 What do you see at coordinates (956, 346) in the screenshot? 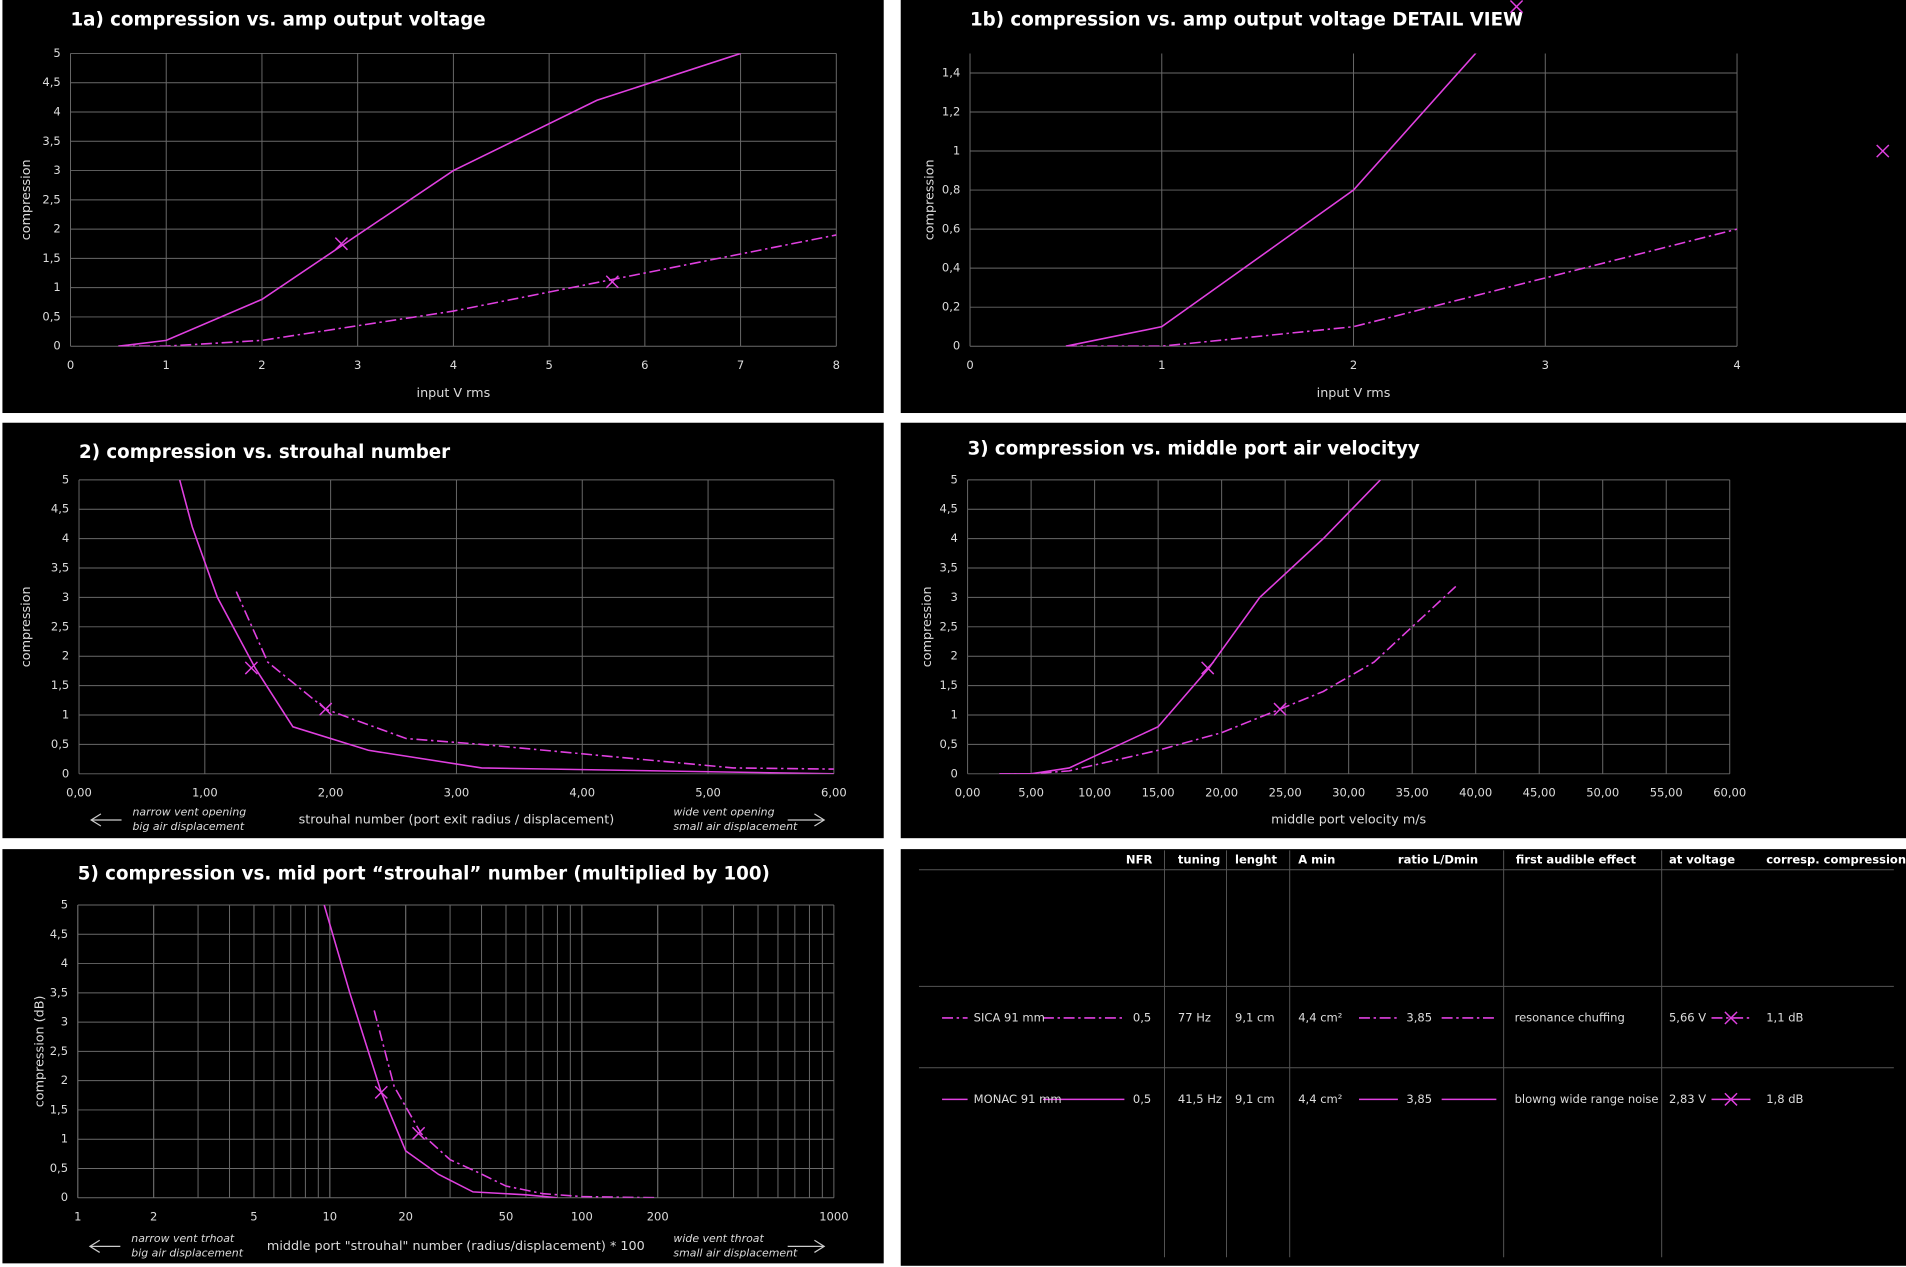
I see `y-tick-label: 0` at bounding box center [956, 346].